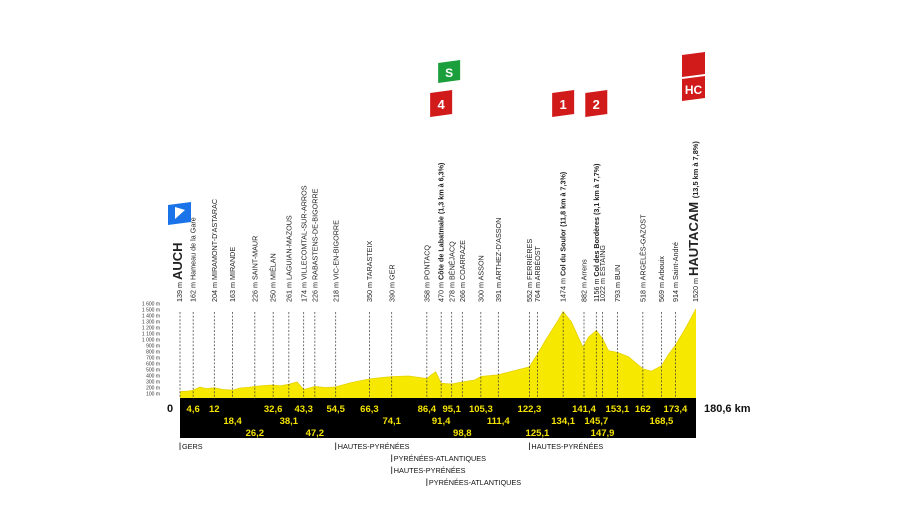 The image size is (900, 507). I want to click on profile-area-layer, so click(438, 353).